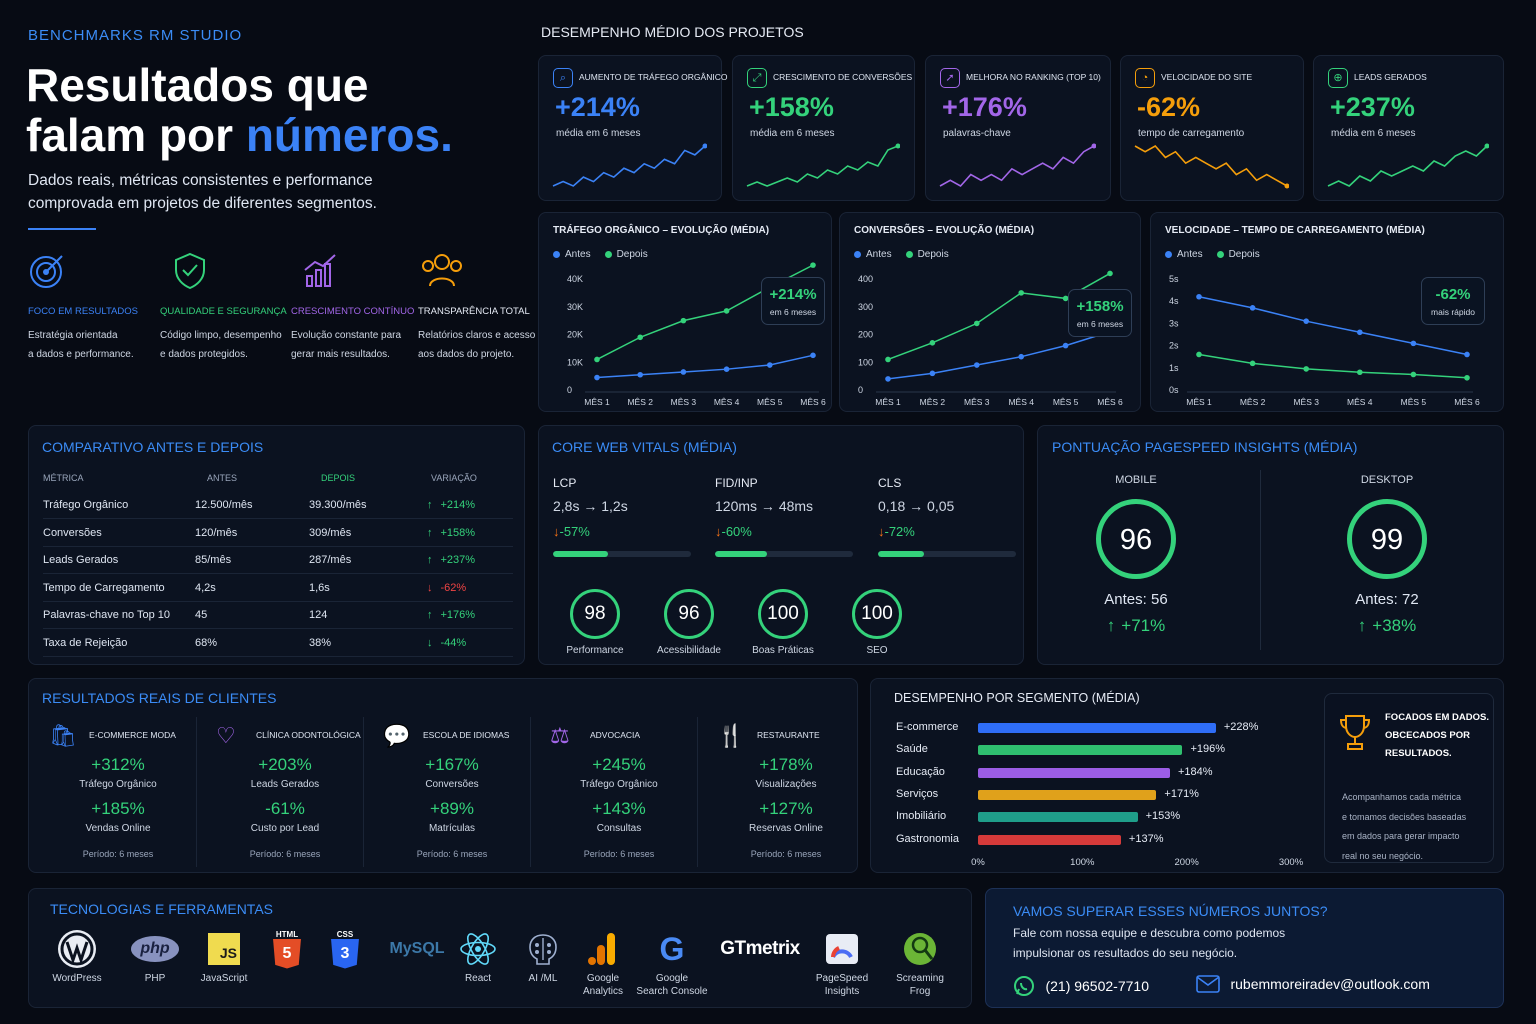 The image size is (1536, 1024). I want to click on wordpress-icon, so click(77, 949).